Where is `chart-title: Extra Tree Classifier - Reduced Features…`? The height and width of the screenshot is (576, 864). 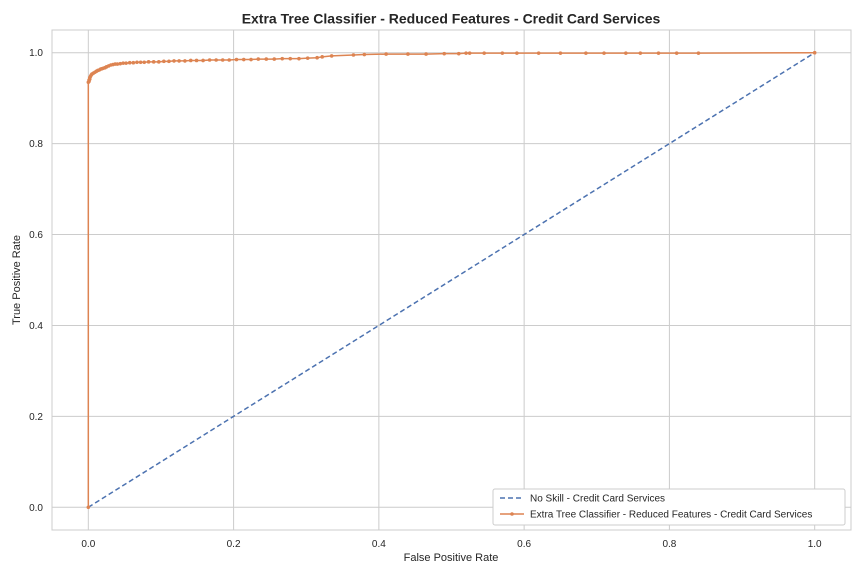 chart-title: Extra Tree Classifier - Reduced Features… is located at coordinates (451, 19).